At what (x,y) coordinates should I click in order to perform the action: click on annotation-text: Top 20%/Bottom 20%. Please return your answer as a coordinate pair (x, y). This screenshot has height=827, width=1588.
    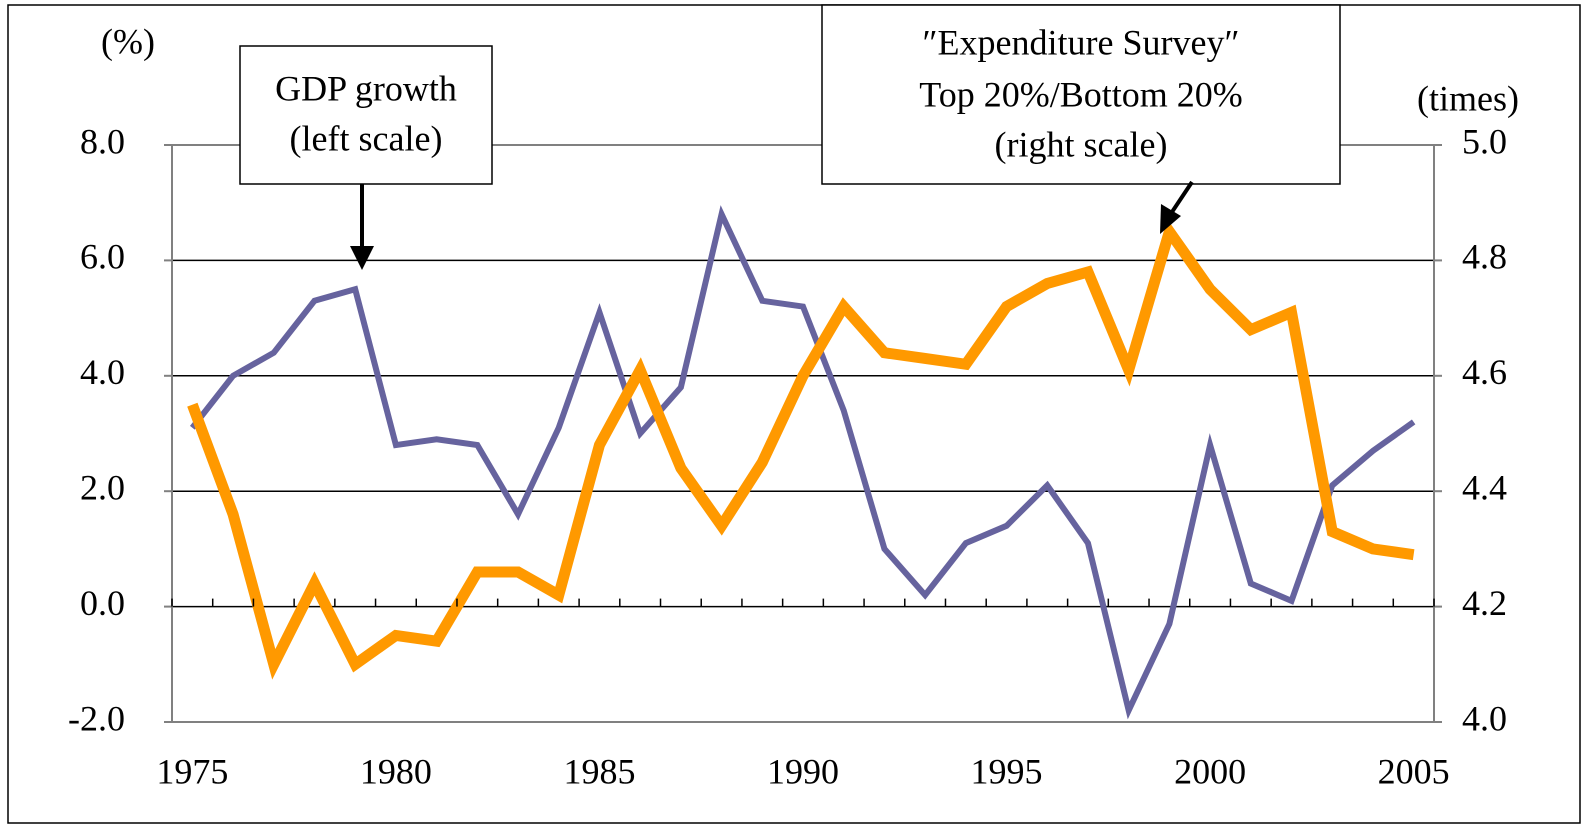
    Looking at the image, I should click on (1080, 94).